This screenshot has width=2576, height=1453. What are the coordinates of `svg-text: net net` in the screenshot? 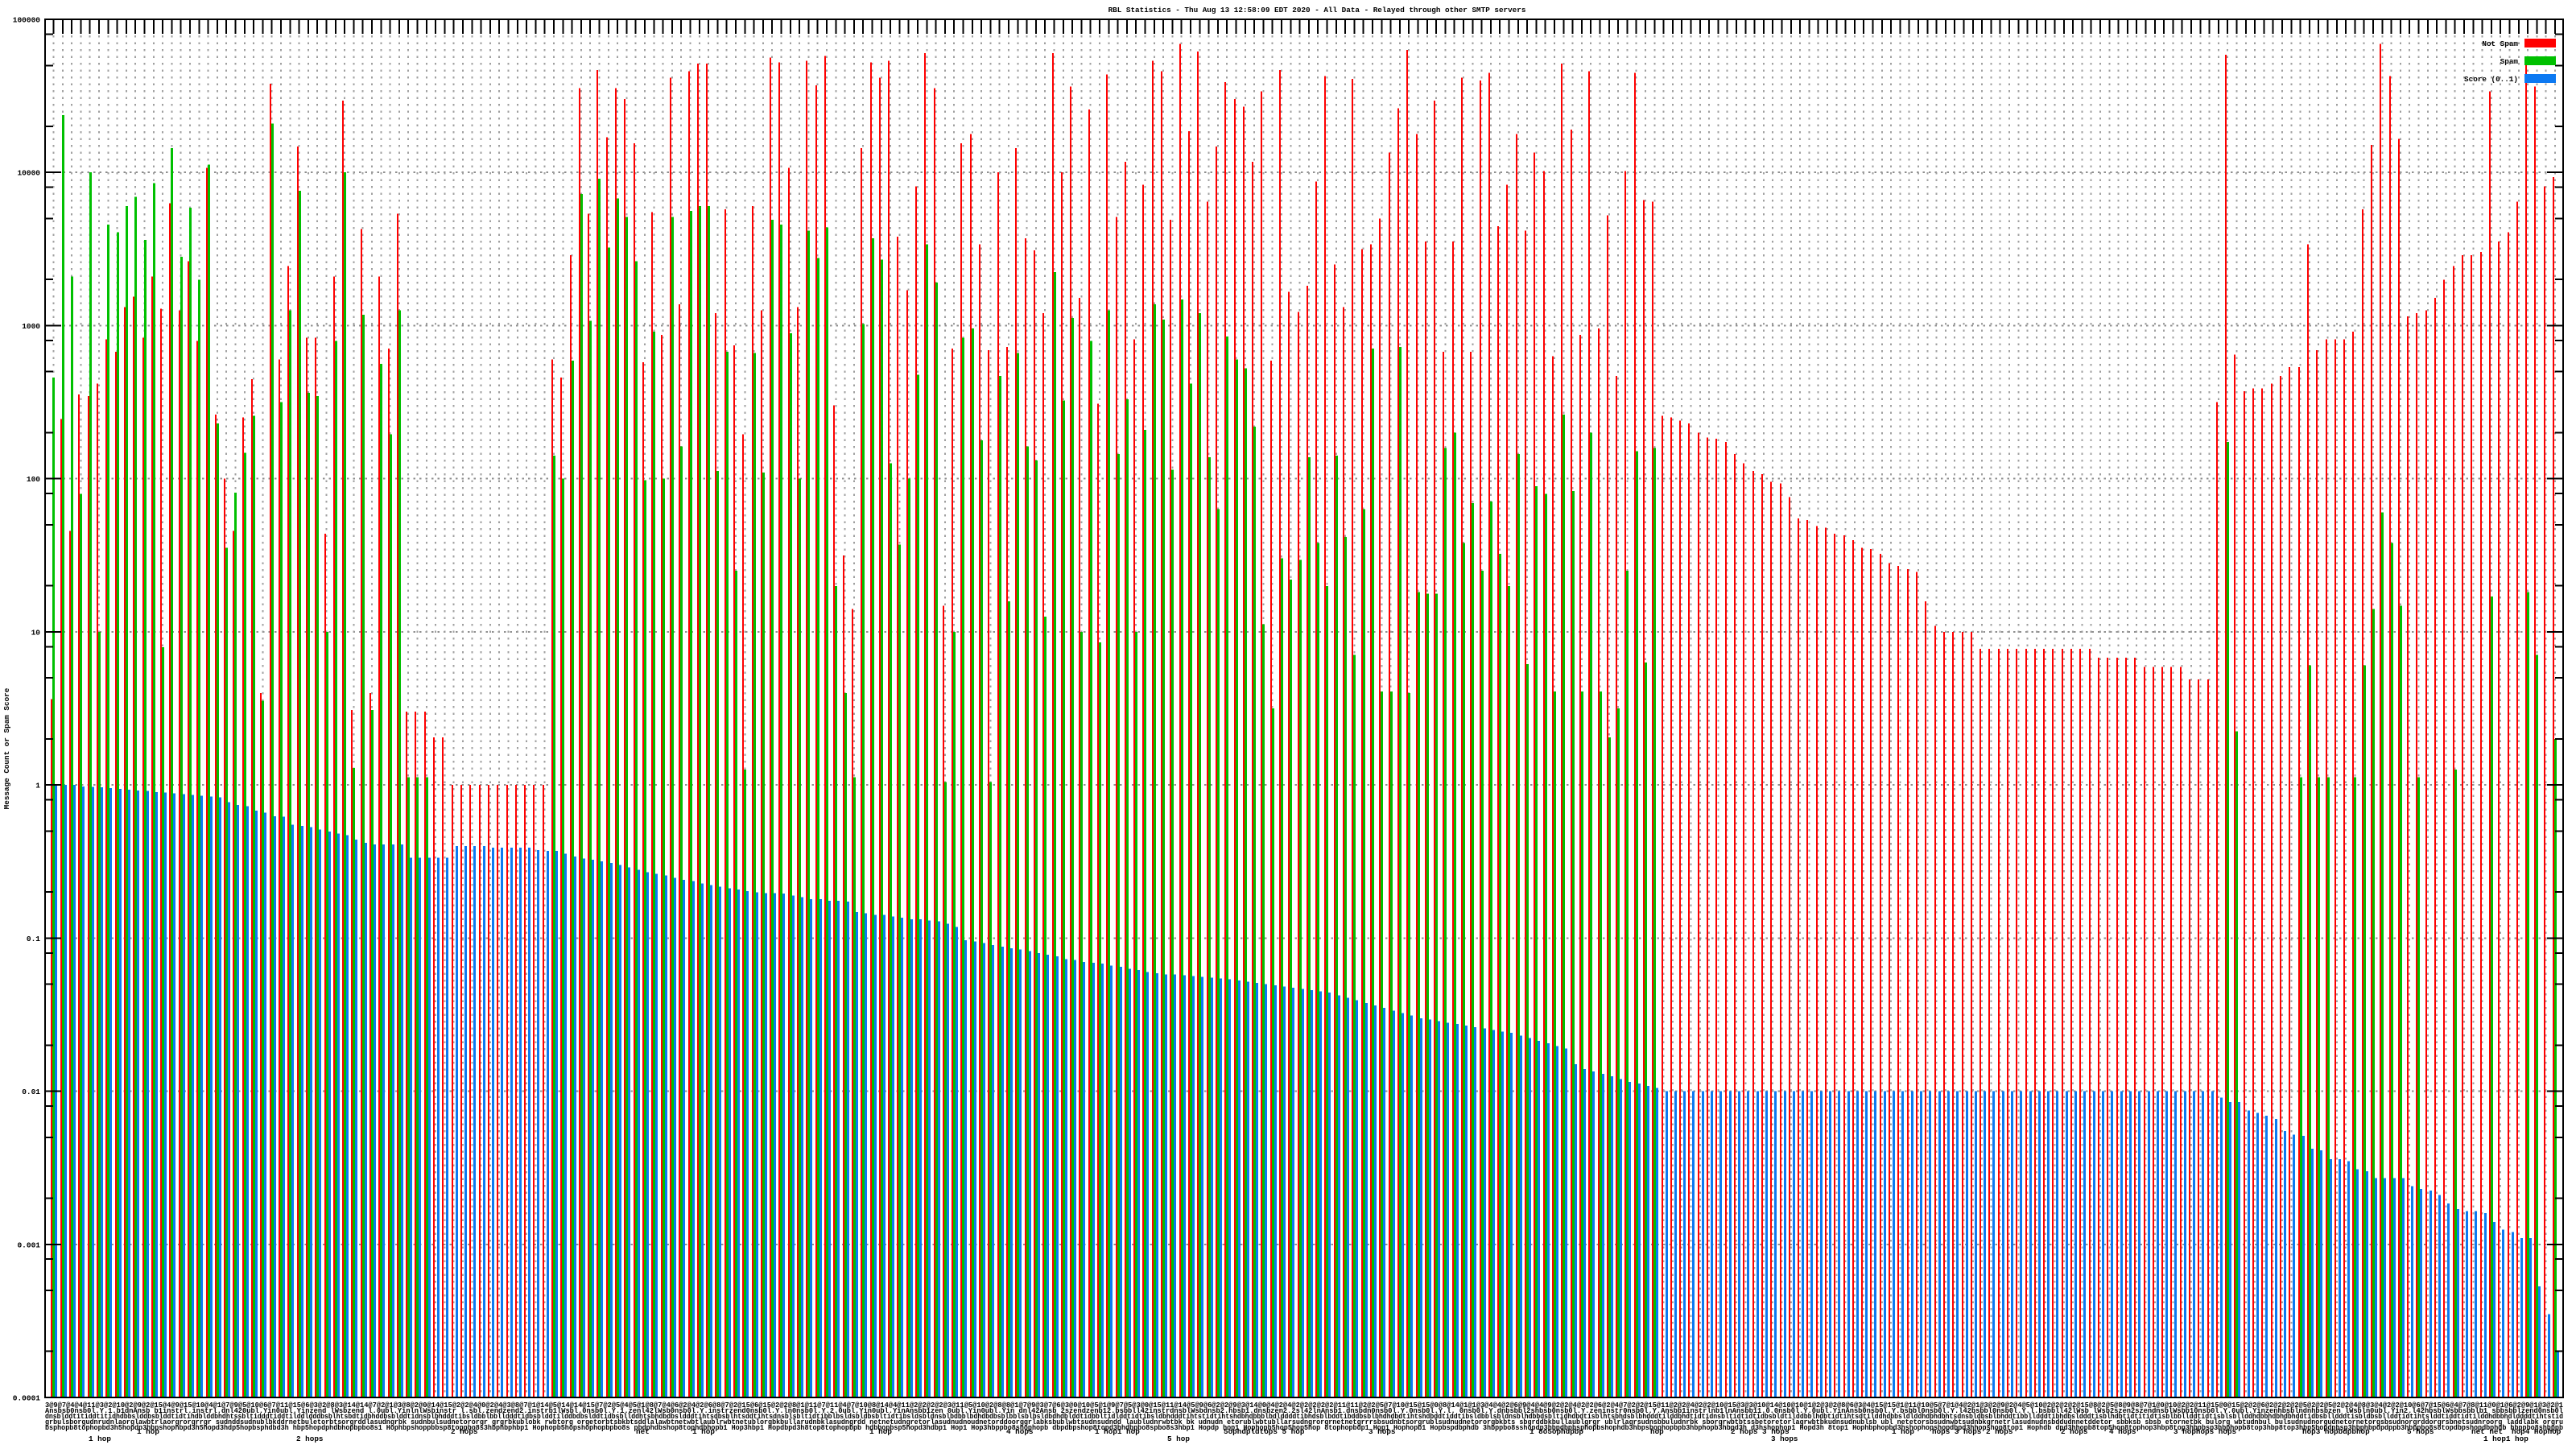 It's located at (2487, 1431).